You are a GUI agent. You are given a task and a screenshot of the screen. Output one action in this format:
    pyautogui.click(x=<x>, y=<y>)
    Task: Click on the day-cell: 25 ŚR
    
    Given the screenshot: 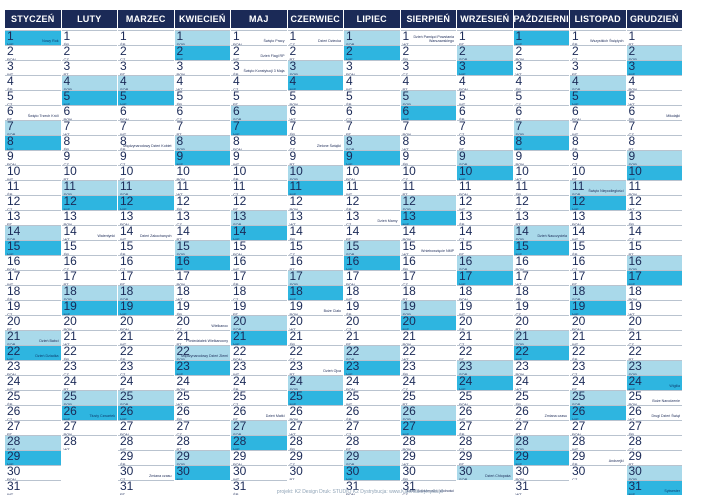 What is the action you would take?
    pyautogui.click(x=33, y=397)
    